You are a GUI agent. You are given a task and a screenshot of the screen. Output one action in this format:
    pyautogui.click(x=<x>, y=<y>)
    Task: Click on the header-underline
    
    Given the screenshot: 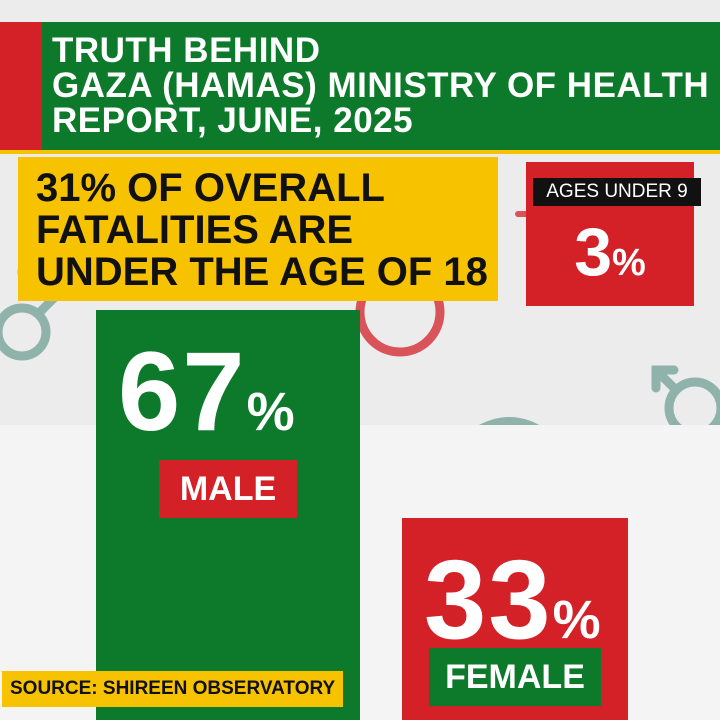 What is the action you would take?
    pyautogui.click(x=360, y=152)
    